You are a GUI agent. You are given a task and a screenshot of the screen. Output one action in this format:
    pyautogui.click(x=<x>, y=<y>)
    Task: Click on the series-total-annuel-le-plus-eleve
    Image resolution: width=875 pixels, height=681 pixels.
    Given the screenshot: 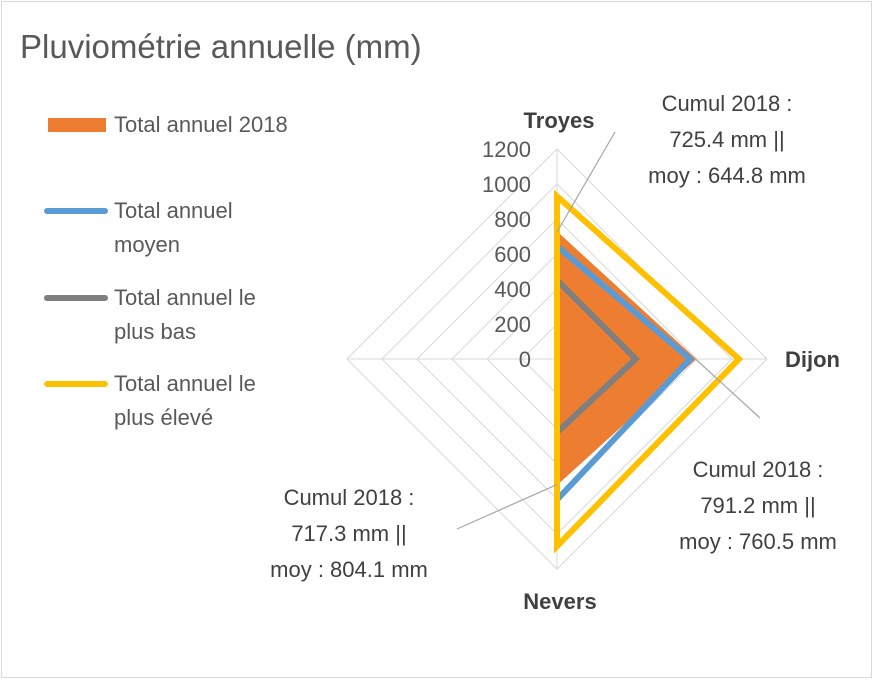 What is the action you would take?
    pyautogui.click(x=649, y=371)
    